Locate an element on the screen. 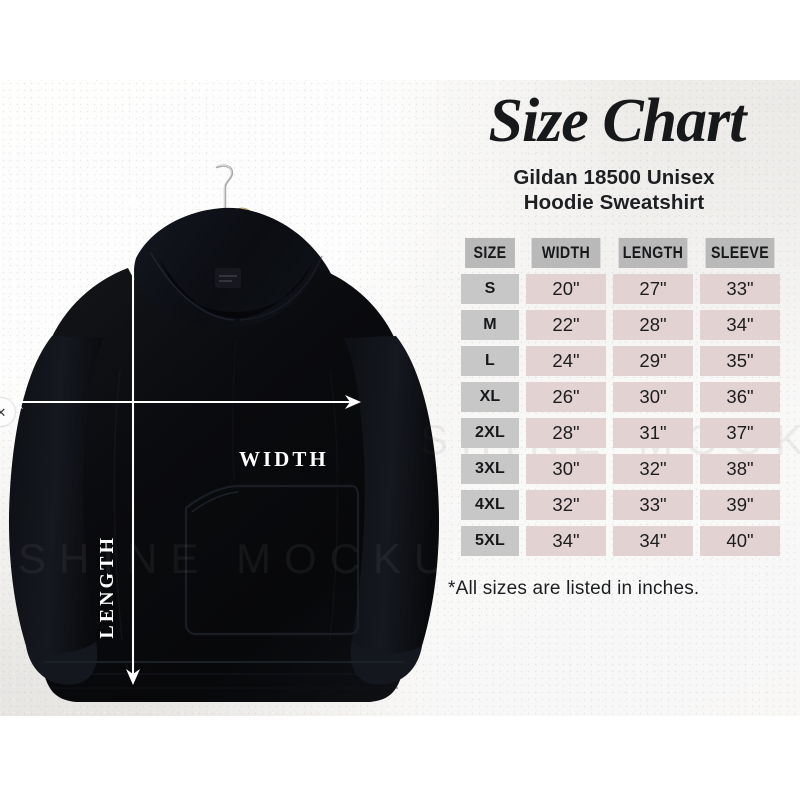 This screenshot has height=800, width=800. hanger-hook-icon is located at coordinates (224, 186).